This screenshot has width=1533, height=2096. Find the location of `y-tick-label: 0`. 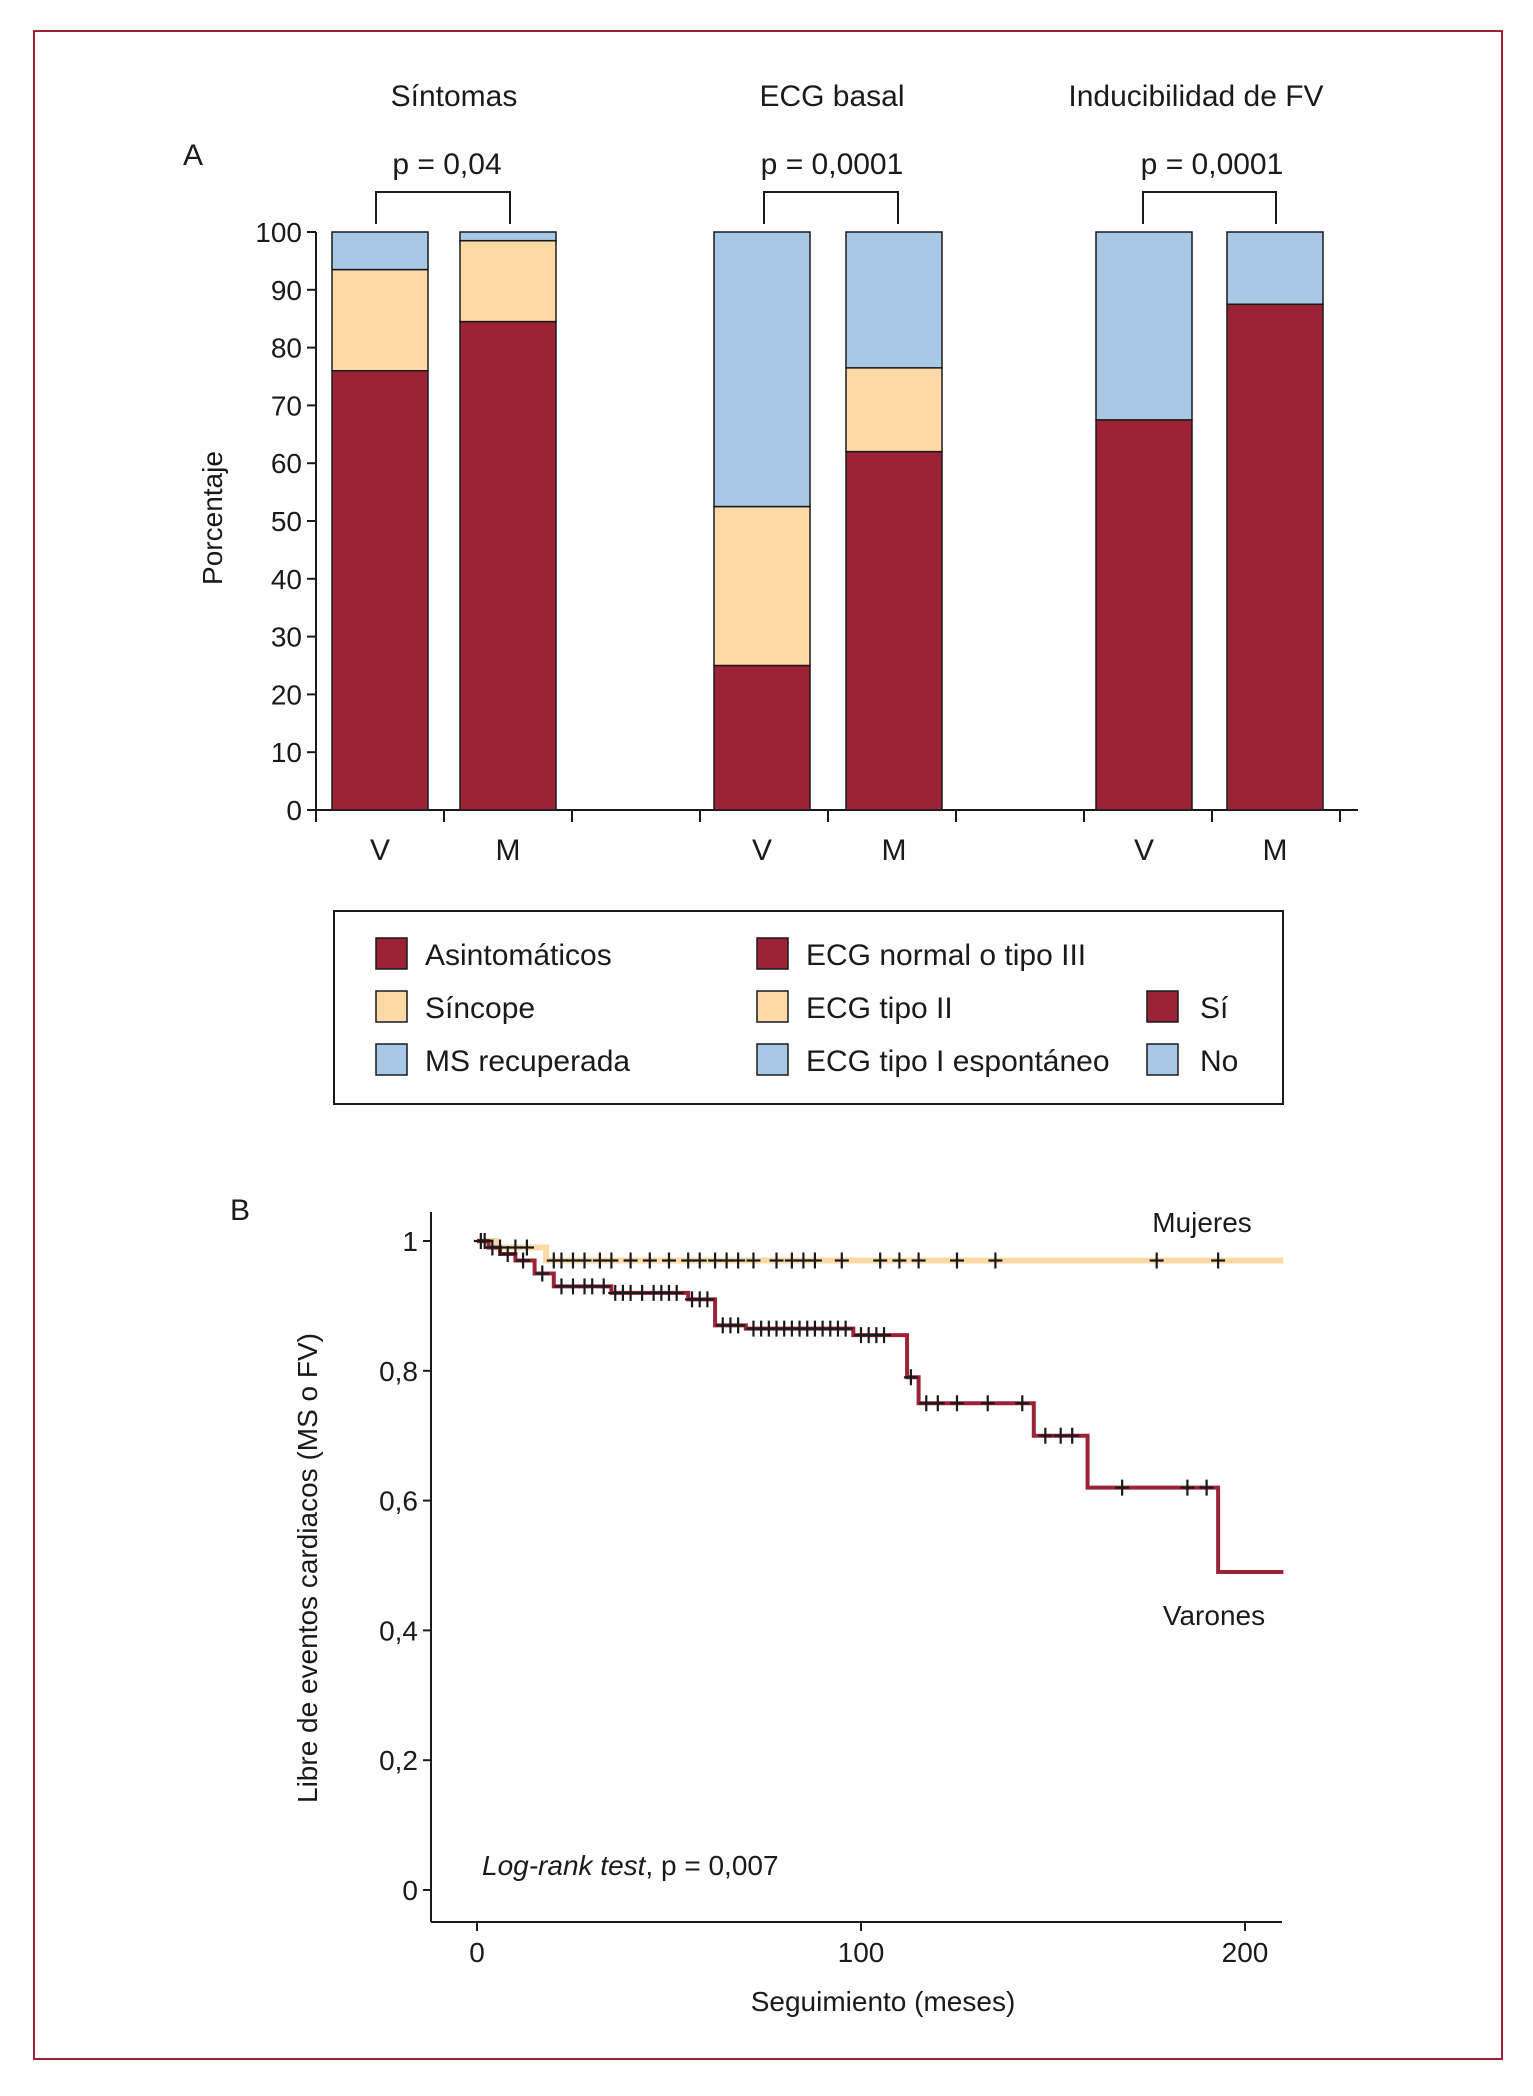

y-tick-label: 0 is located at coordinates (294, 810).